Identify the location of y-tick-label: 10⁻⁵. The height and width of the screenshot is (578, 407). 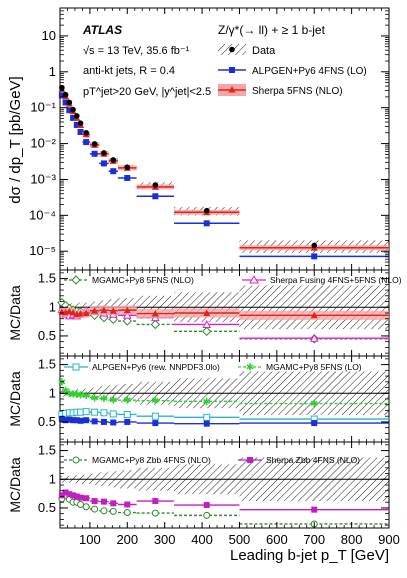
(42, 250).